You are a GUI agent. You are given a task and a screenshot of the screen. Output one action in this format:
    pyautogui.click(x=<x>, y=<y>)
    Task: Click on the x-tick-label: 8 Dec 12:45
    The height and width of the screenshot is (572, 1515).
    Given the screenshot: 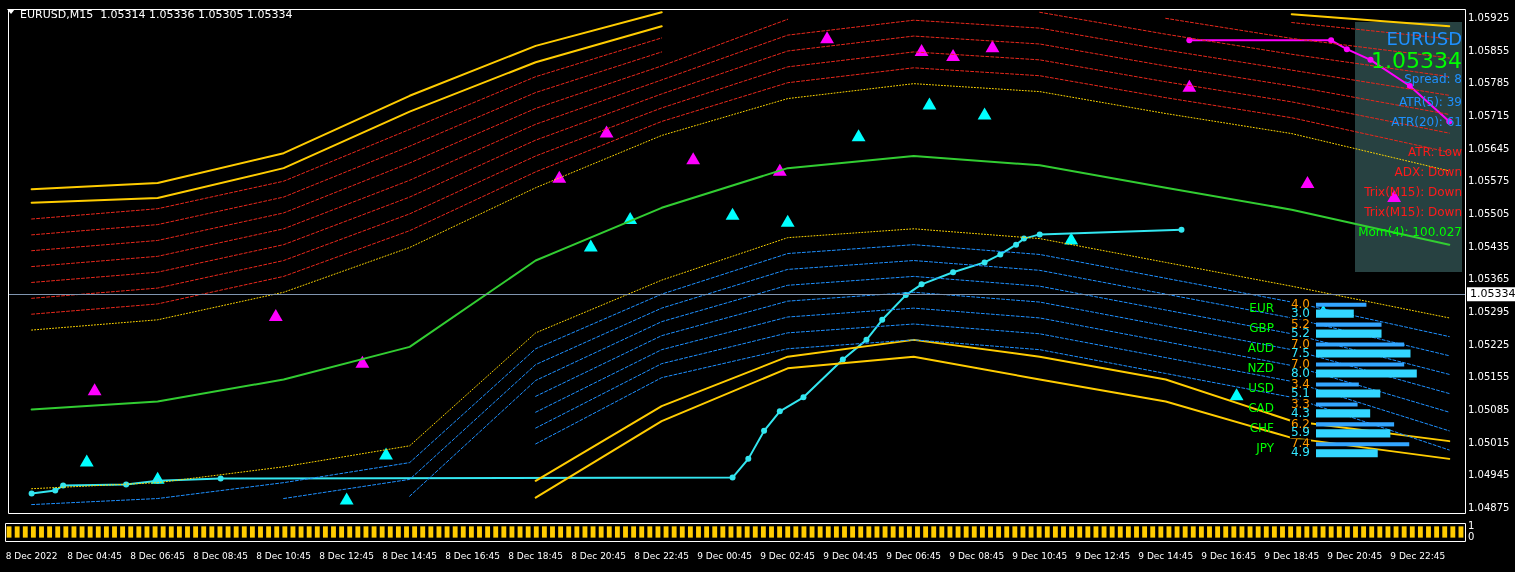 What is the action you would take?
    pyautogui.click(x=347, y=555)
    